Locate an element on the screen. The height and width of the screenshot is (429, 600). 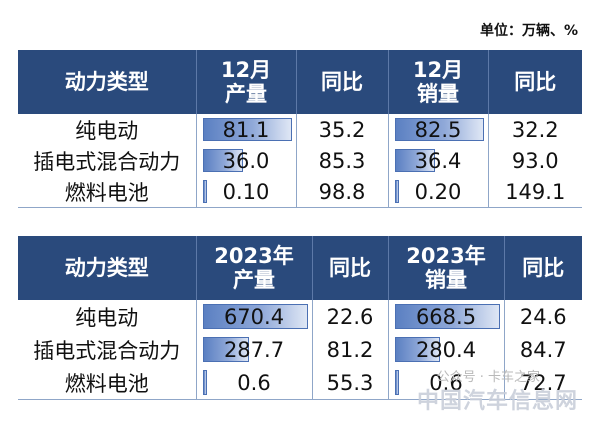
cell-sales-yoy: 32.2 is located at coordinates (535, 129).